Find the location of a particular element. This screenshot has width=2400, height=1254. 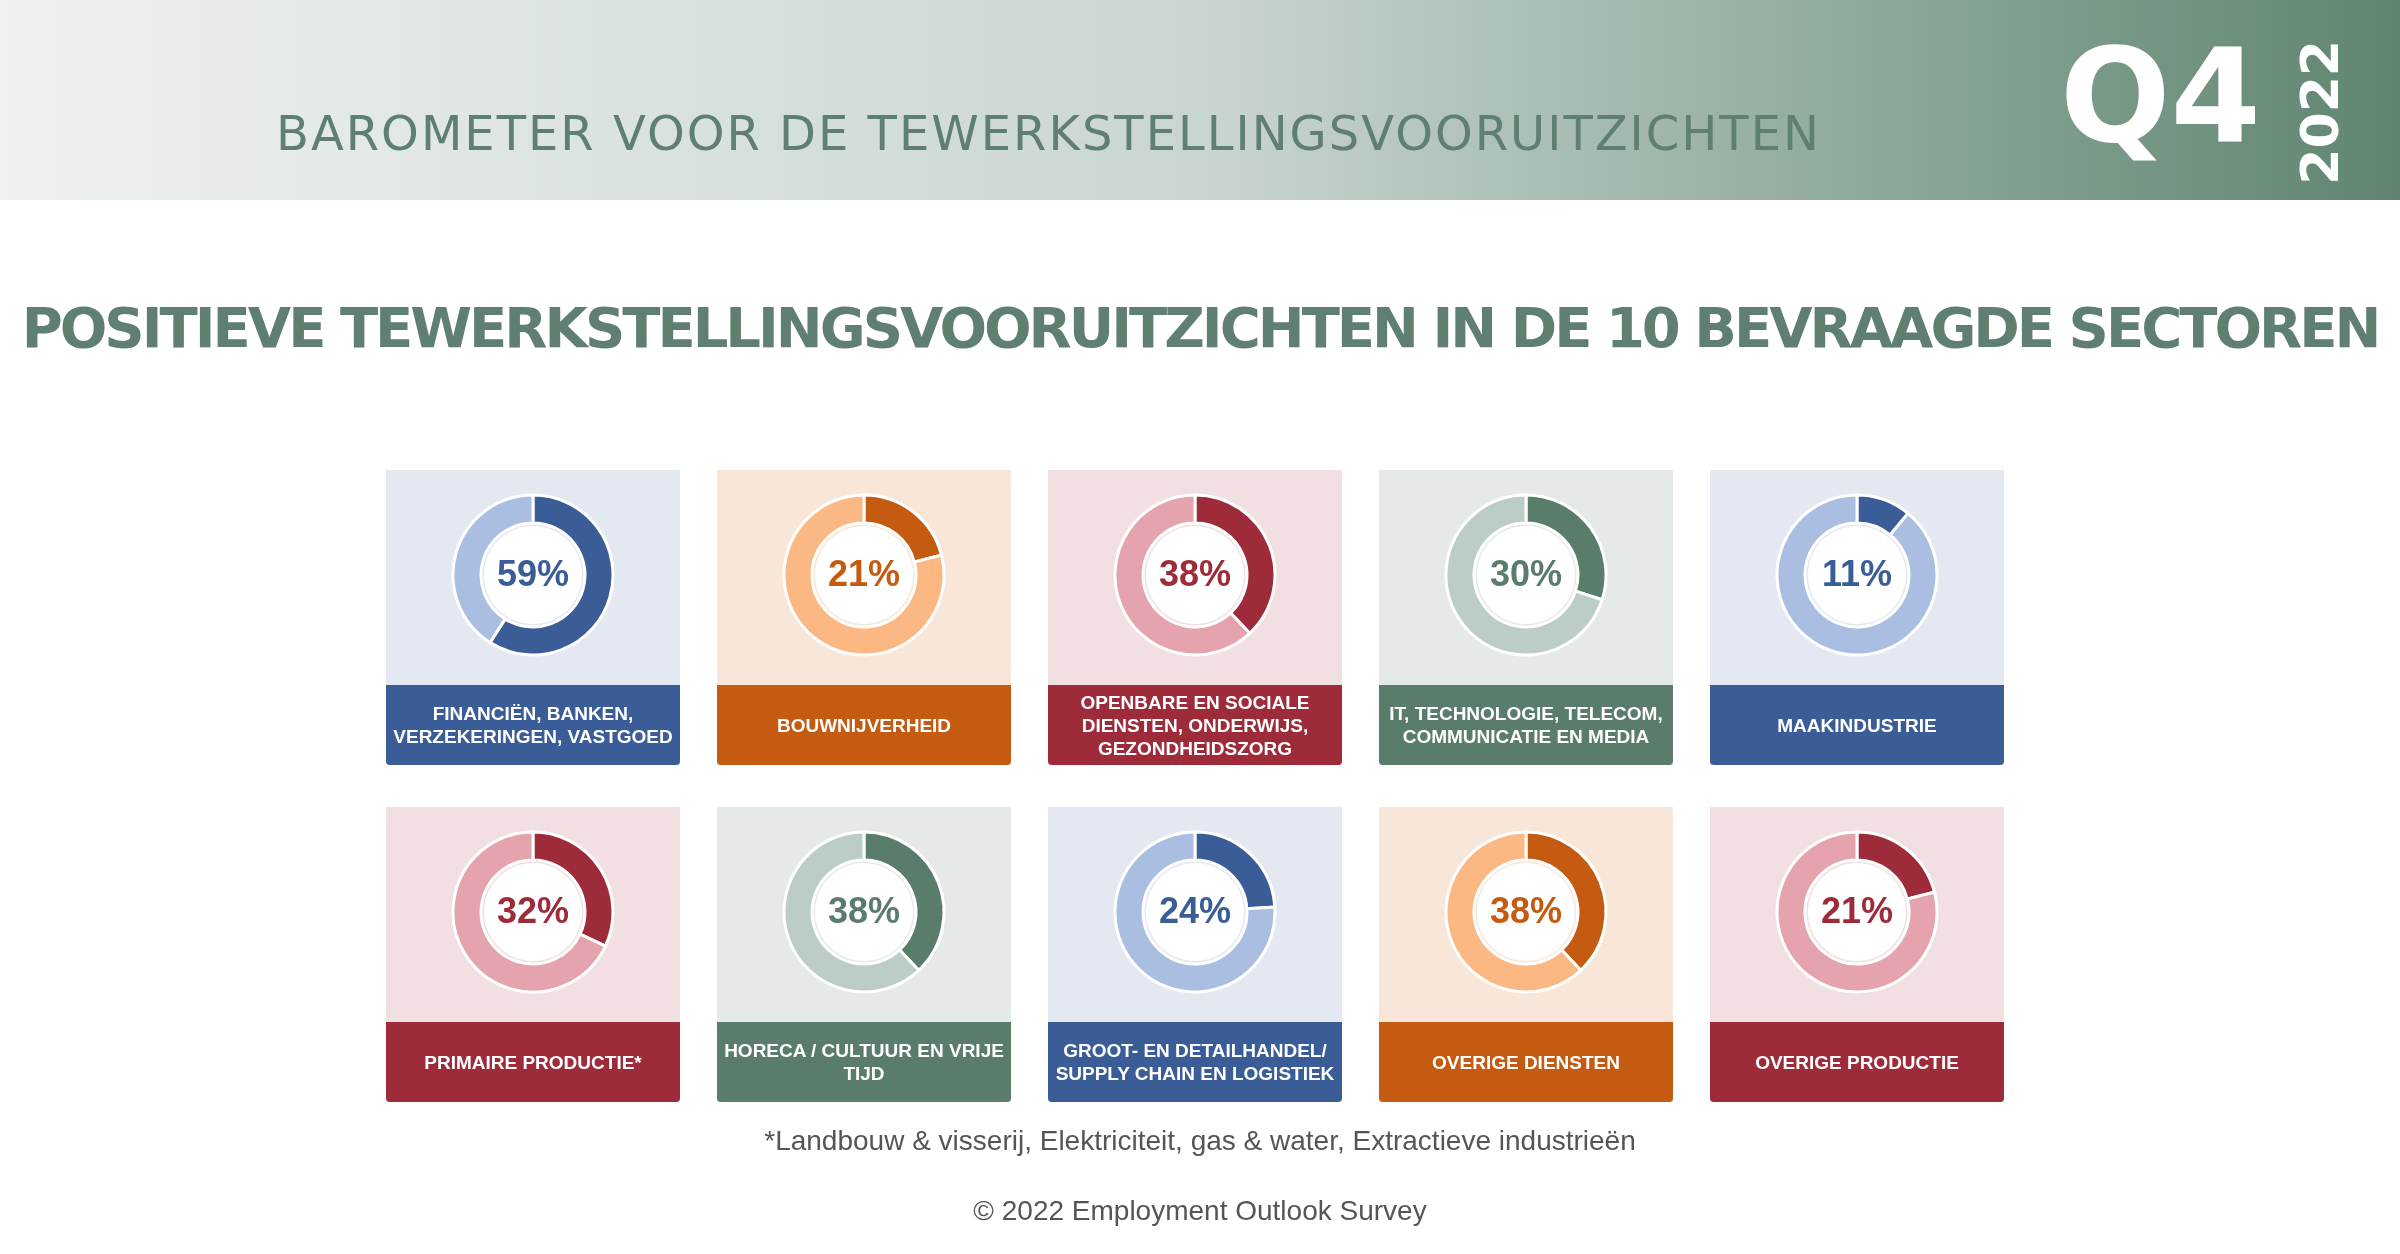

data-label: 11% is located at coordinates (1857, 573).